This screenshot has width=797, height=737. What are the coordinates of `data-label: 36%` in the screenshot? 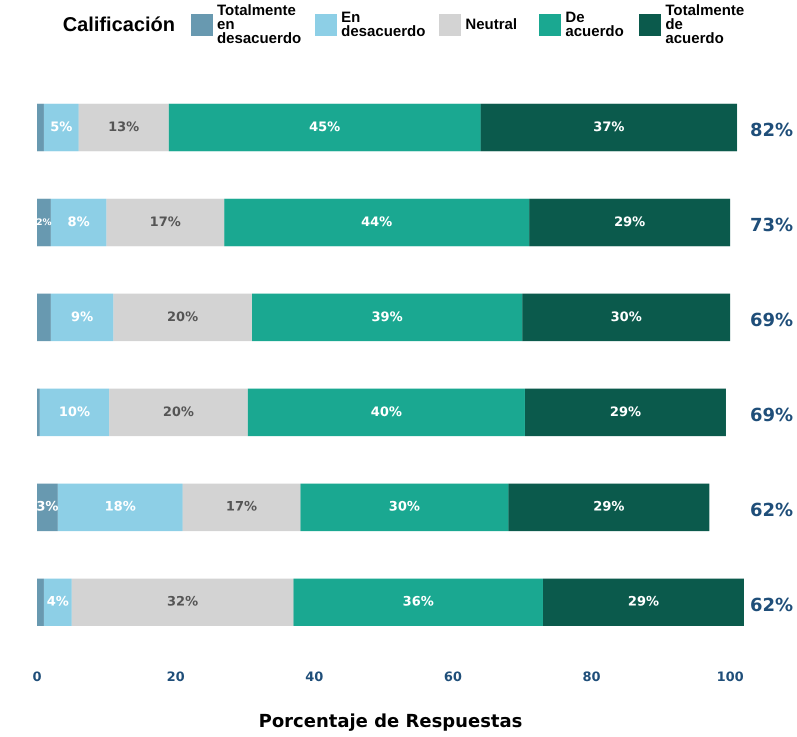 It's located at (418, 602).